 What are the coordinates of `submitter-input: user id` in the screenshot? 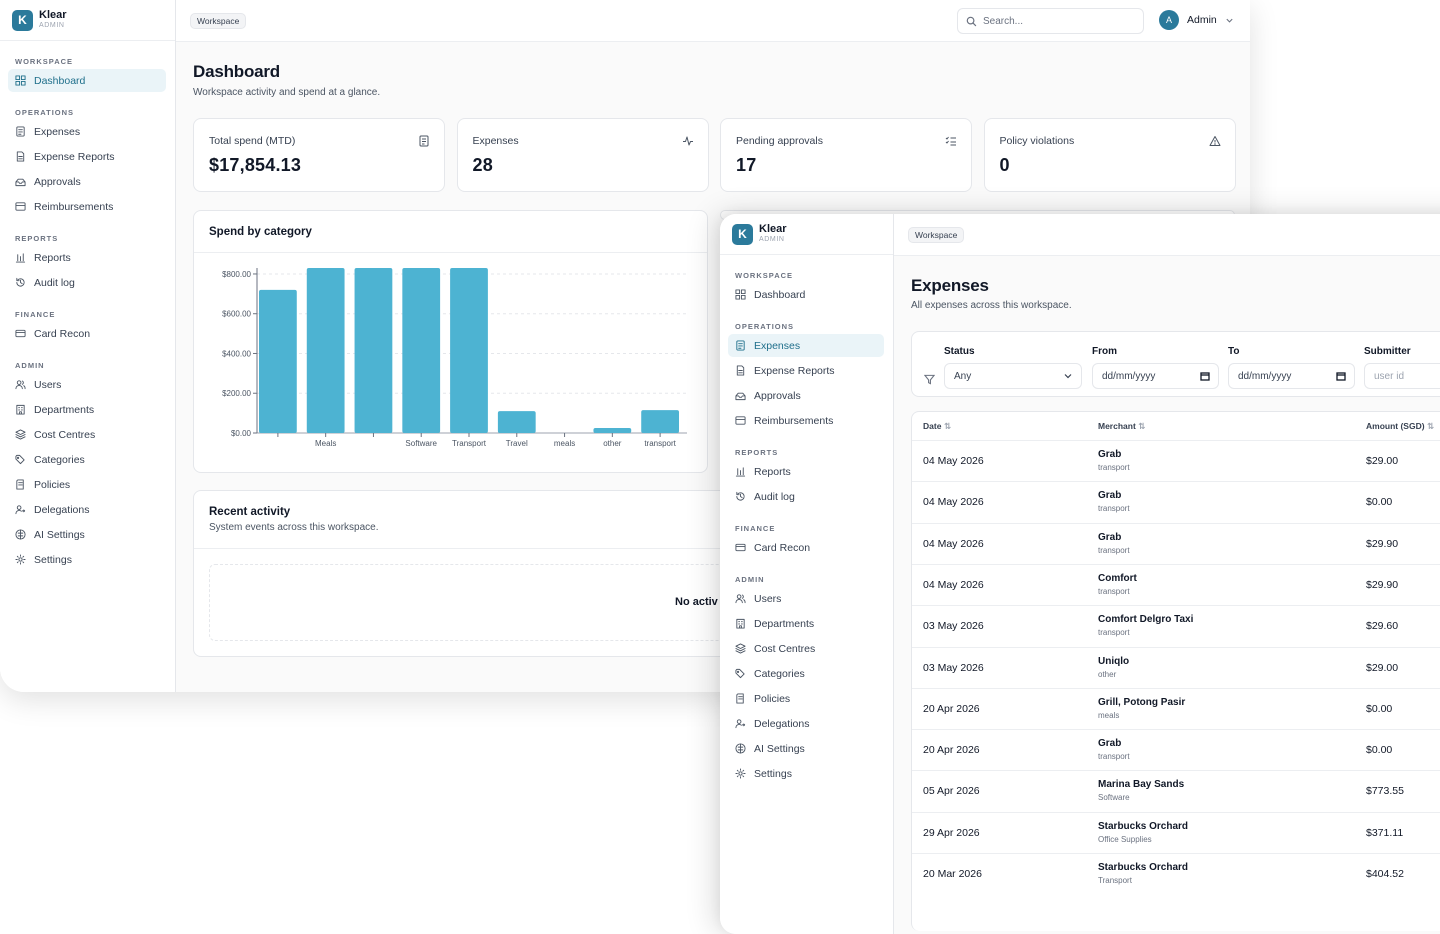 It's located at (1402, 376).